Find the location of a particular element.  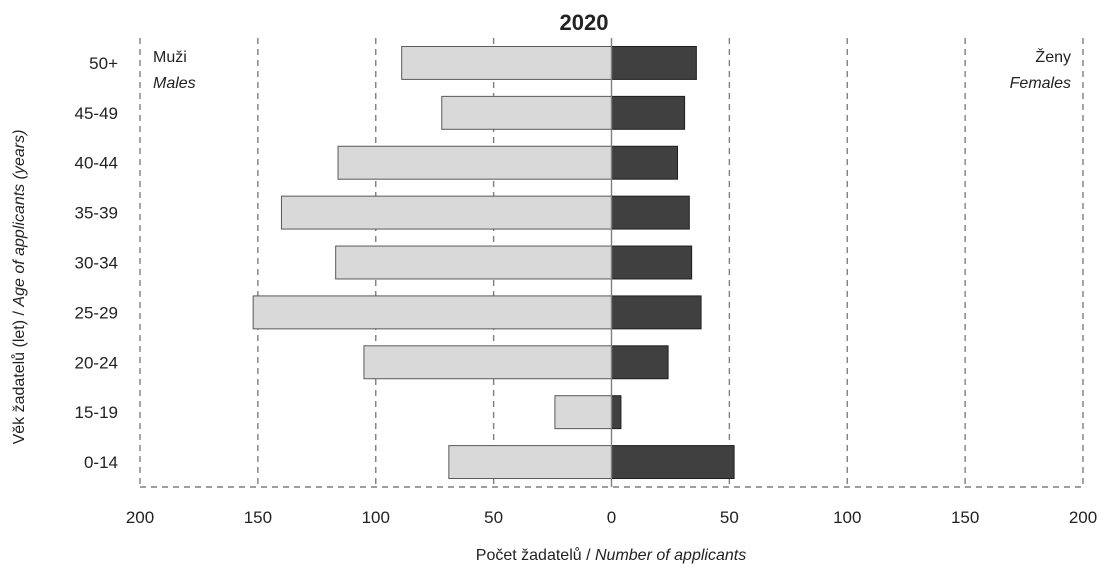

x-axis-label-en: Number of applicants is located at coordinates (670, 555).